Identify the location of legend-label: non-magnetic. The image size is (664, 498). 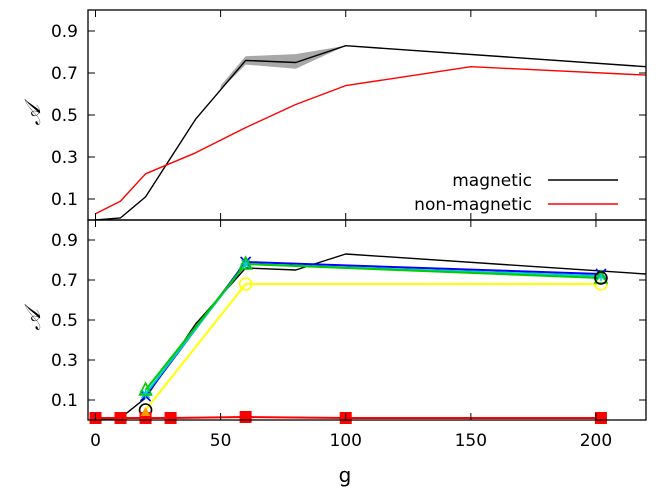
(473, 205).